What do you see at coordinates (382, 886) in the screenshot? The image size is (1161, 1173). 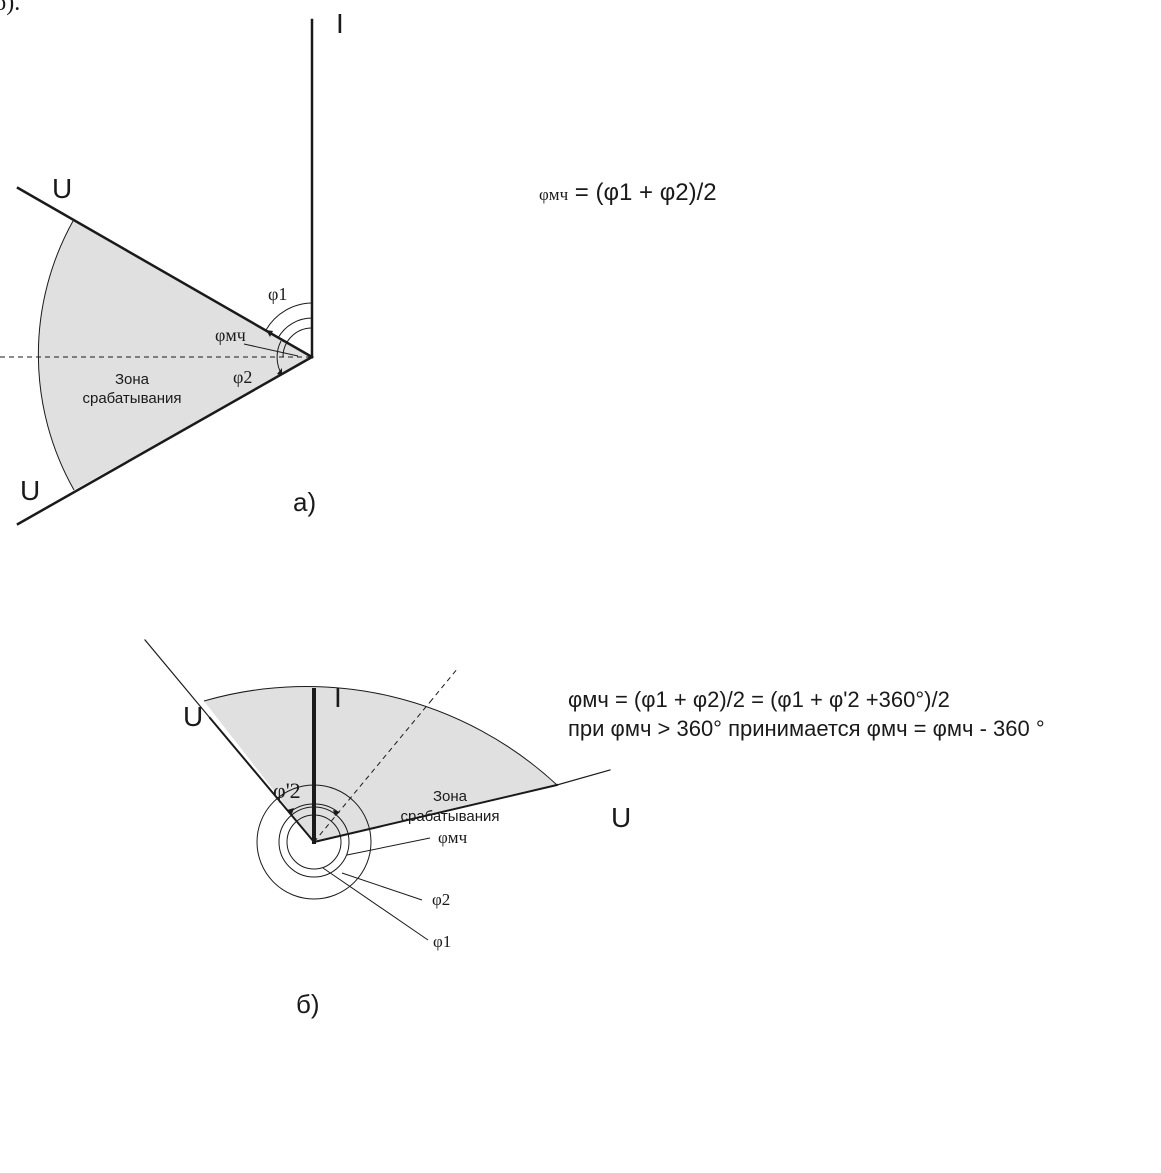 I see `phi2-leader-b` at bounding box center [382, 886].